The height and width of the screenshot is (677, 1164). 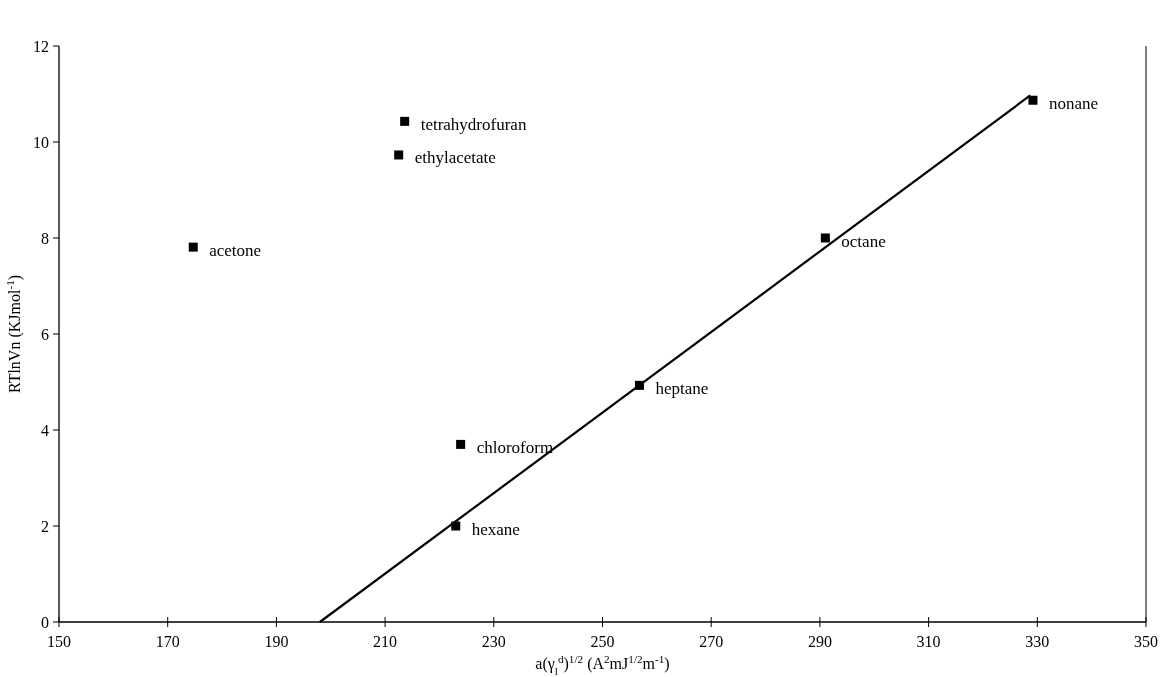 I want to click on x-tick-label: 170, so click(x=167, y=641).